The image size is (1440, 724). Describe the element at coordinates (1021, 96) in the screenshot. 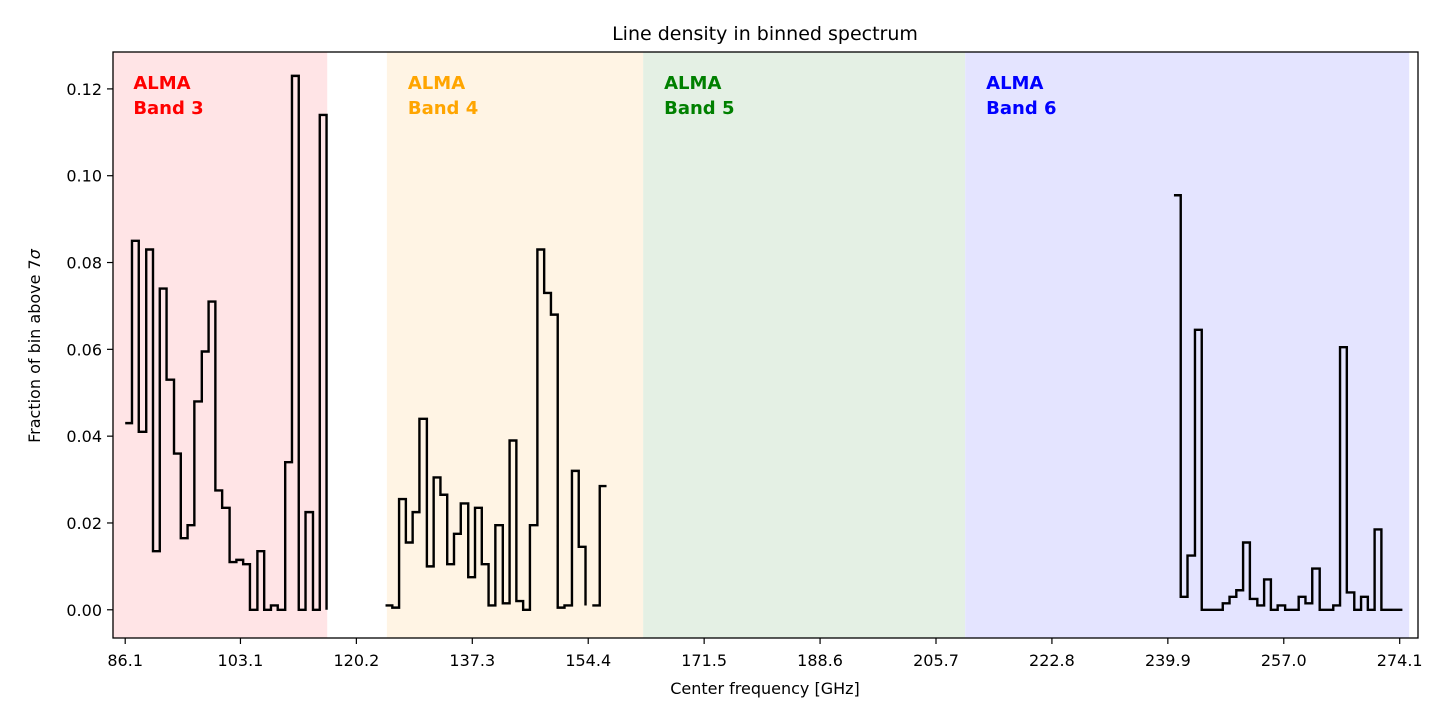

I see `band-label-6: ALMA Band 6` at that location.